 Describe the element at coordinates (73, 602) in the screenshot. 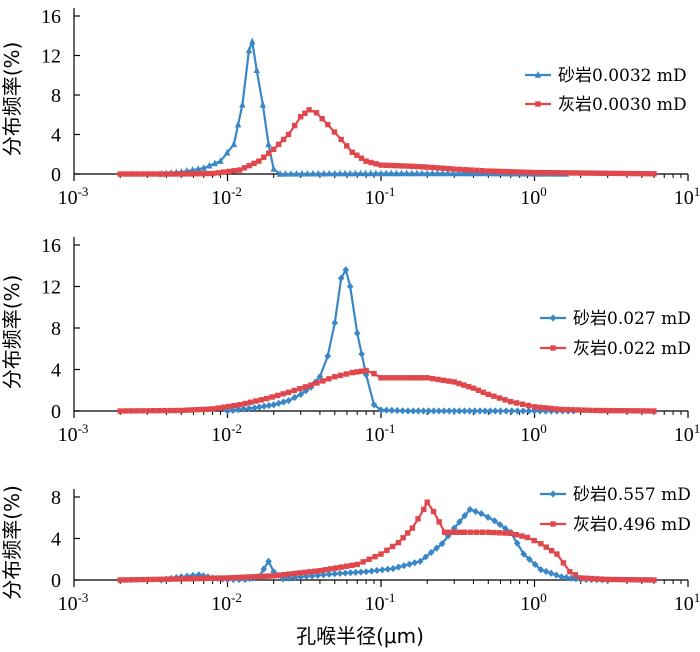

I see `x-tick-label: 10⁻³` at that location.